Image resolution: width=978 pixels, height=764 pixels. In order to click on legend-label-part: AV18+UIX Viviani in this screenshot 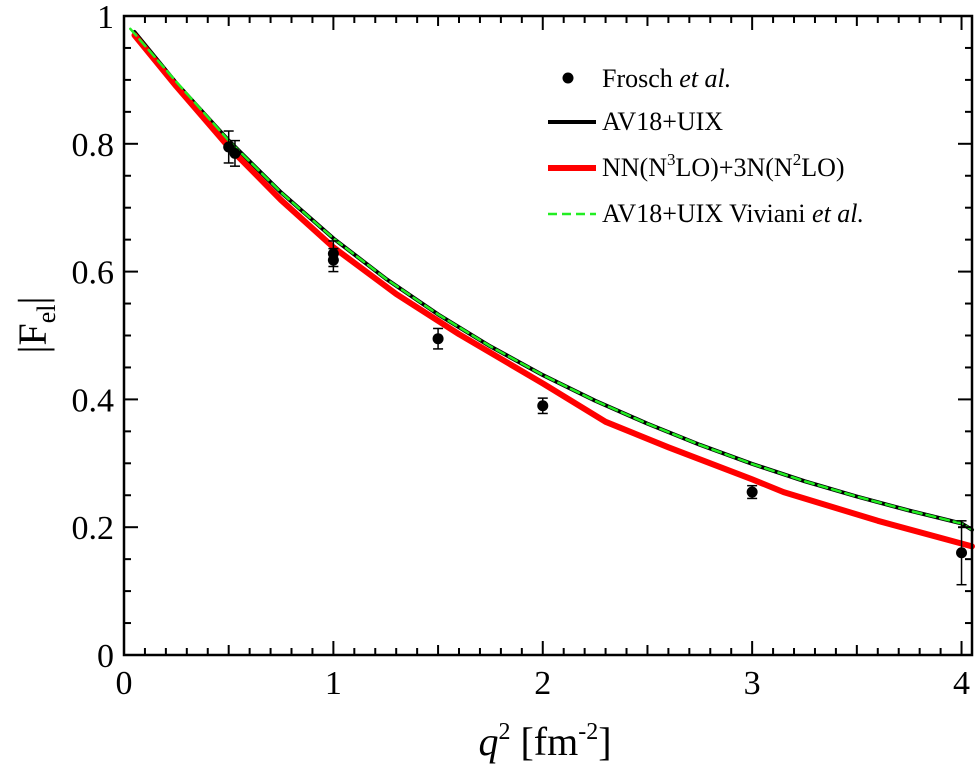, I will do `click(707, 213)`.